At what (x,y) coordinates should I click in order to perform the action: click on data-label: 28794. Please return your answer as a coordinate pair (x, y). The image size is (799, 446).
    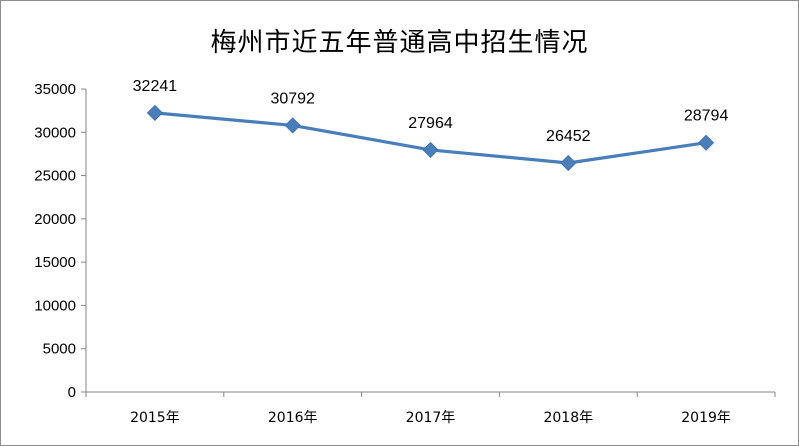
    Looking at the image, I should click on (706, 116).